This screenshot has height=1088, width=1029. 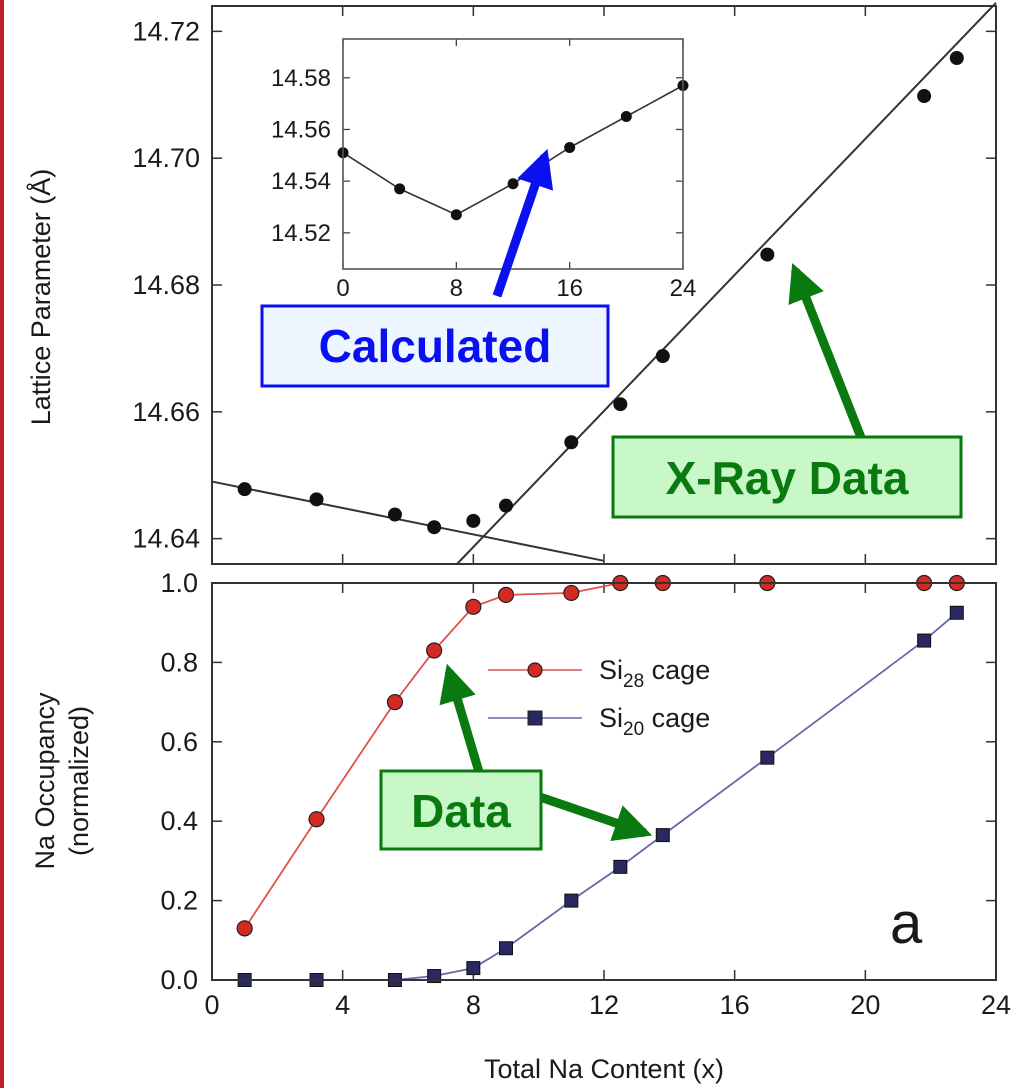 What do you see at coordinates (342, 1005) in the screenshot?
I see `bottom-x-tick-label: 4` at bounding box center [342, 1005].